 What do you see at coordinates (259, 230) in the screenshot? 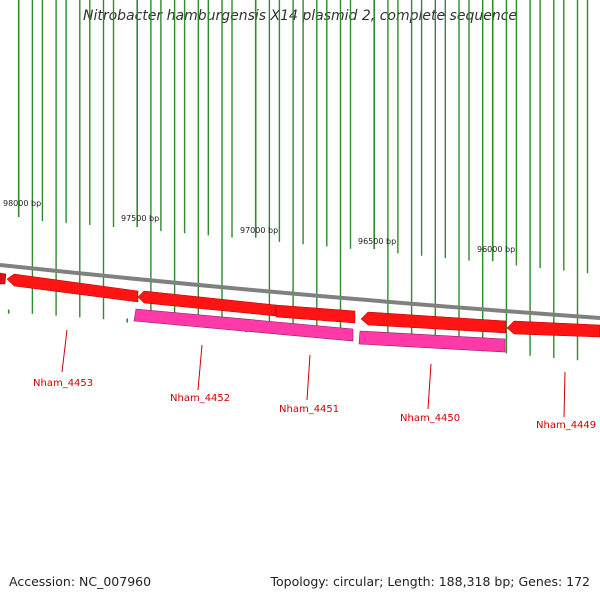
I see `scale-label-97000: 97000 bp` at bounding box center [259, 230].